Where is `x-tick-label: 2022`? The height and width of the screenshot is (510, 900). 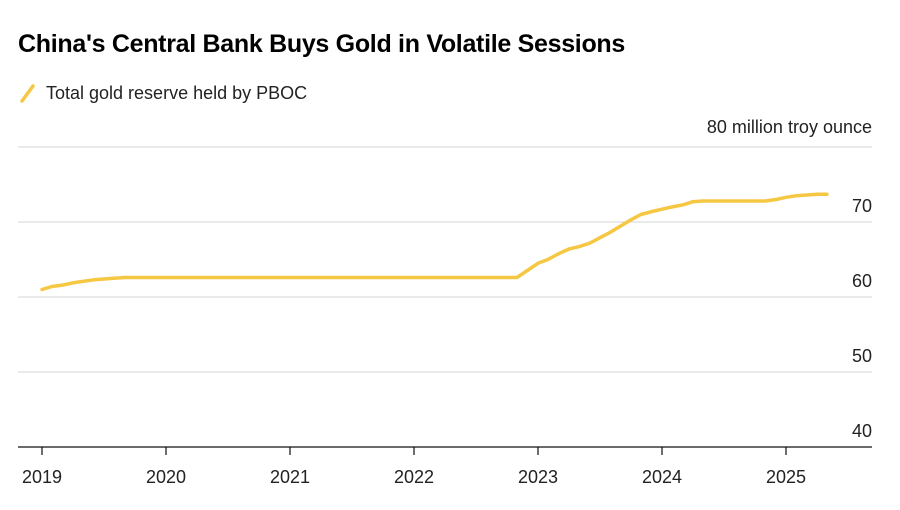 x-tick-label: 2022 is located at coordinates (414, 477).